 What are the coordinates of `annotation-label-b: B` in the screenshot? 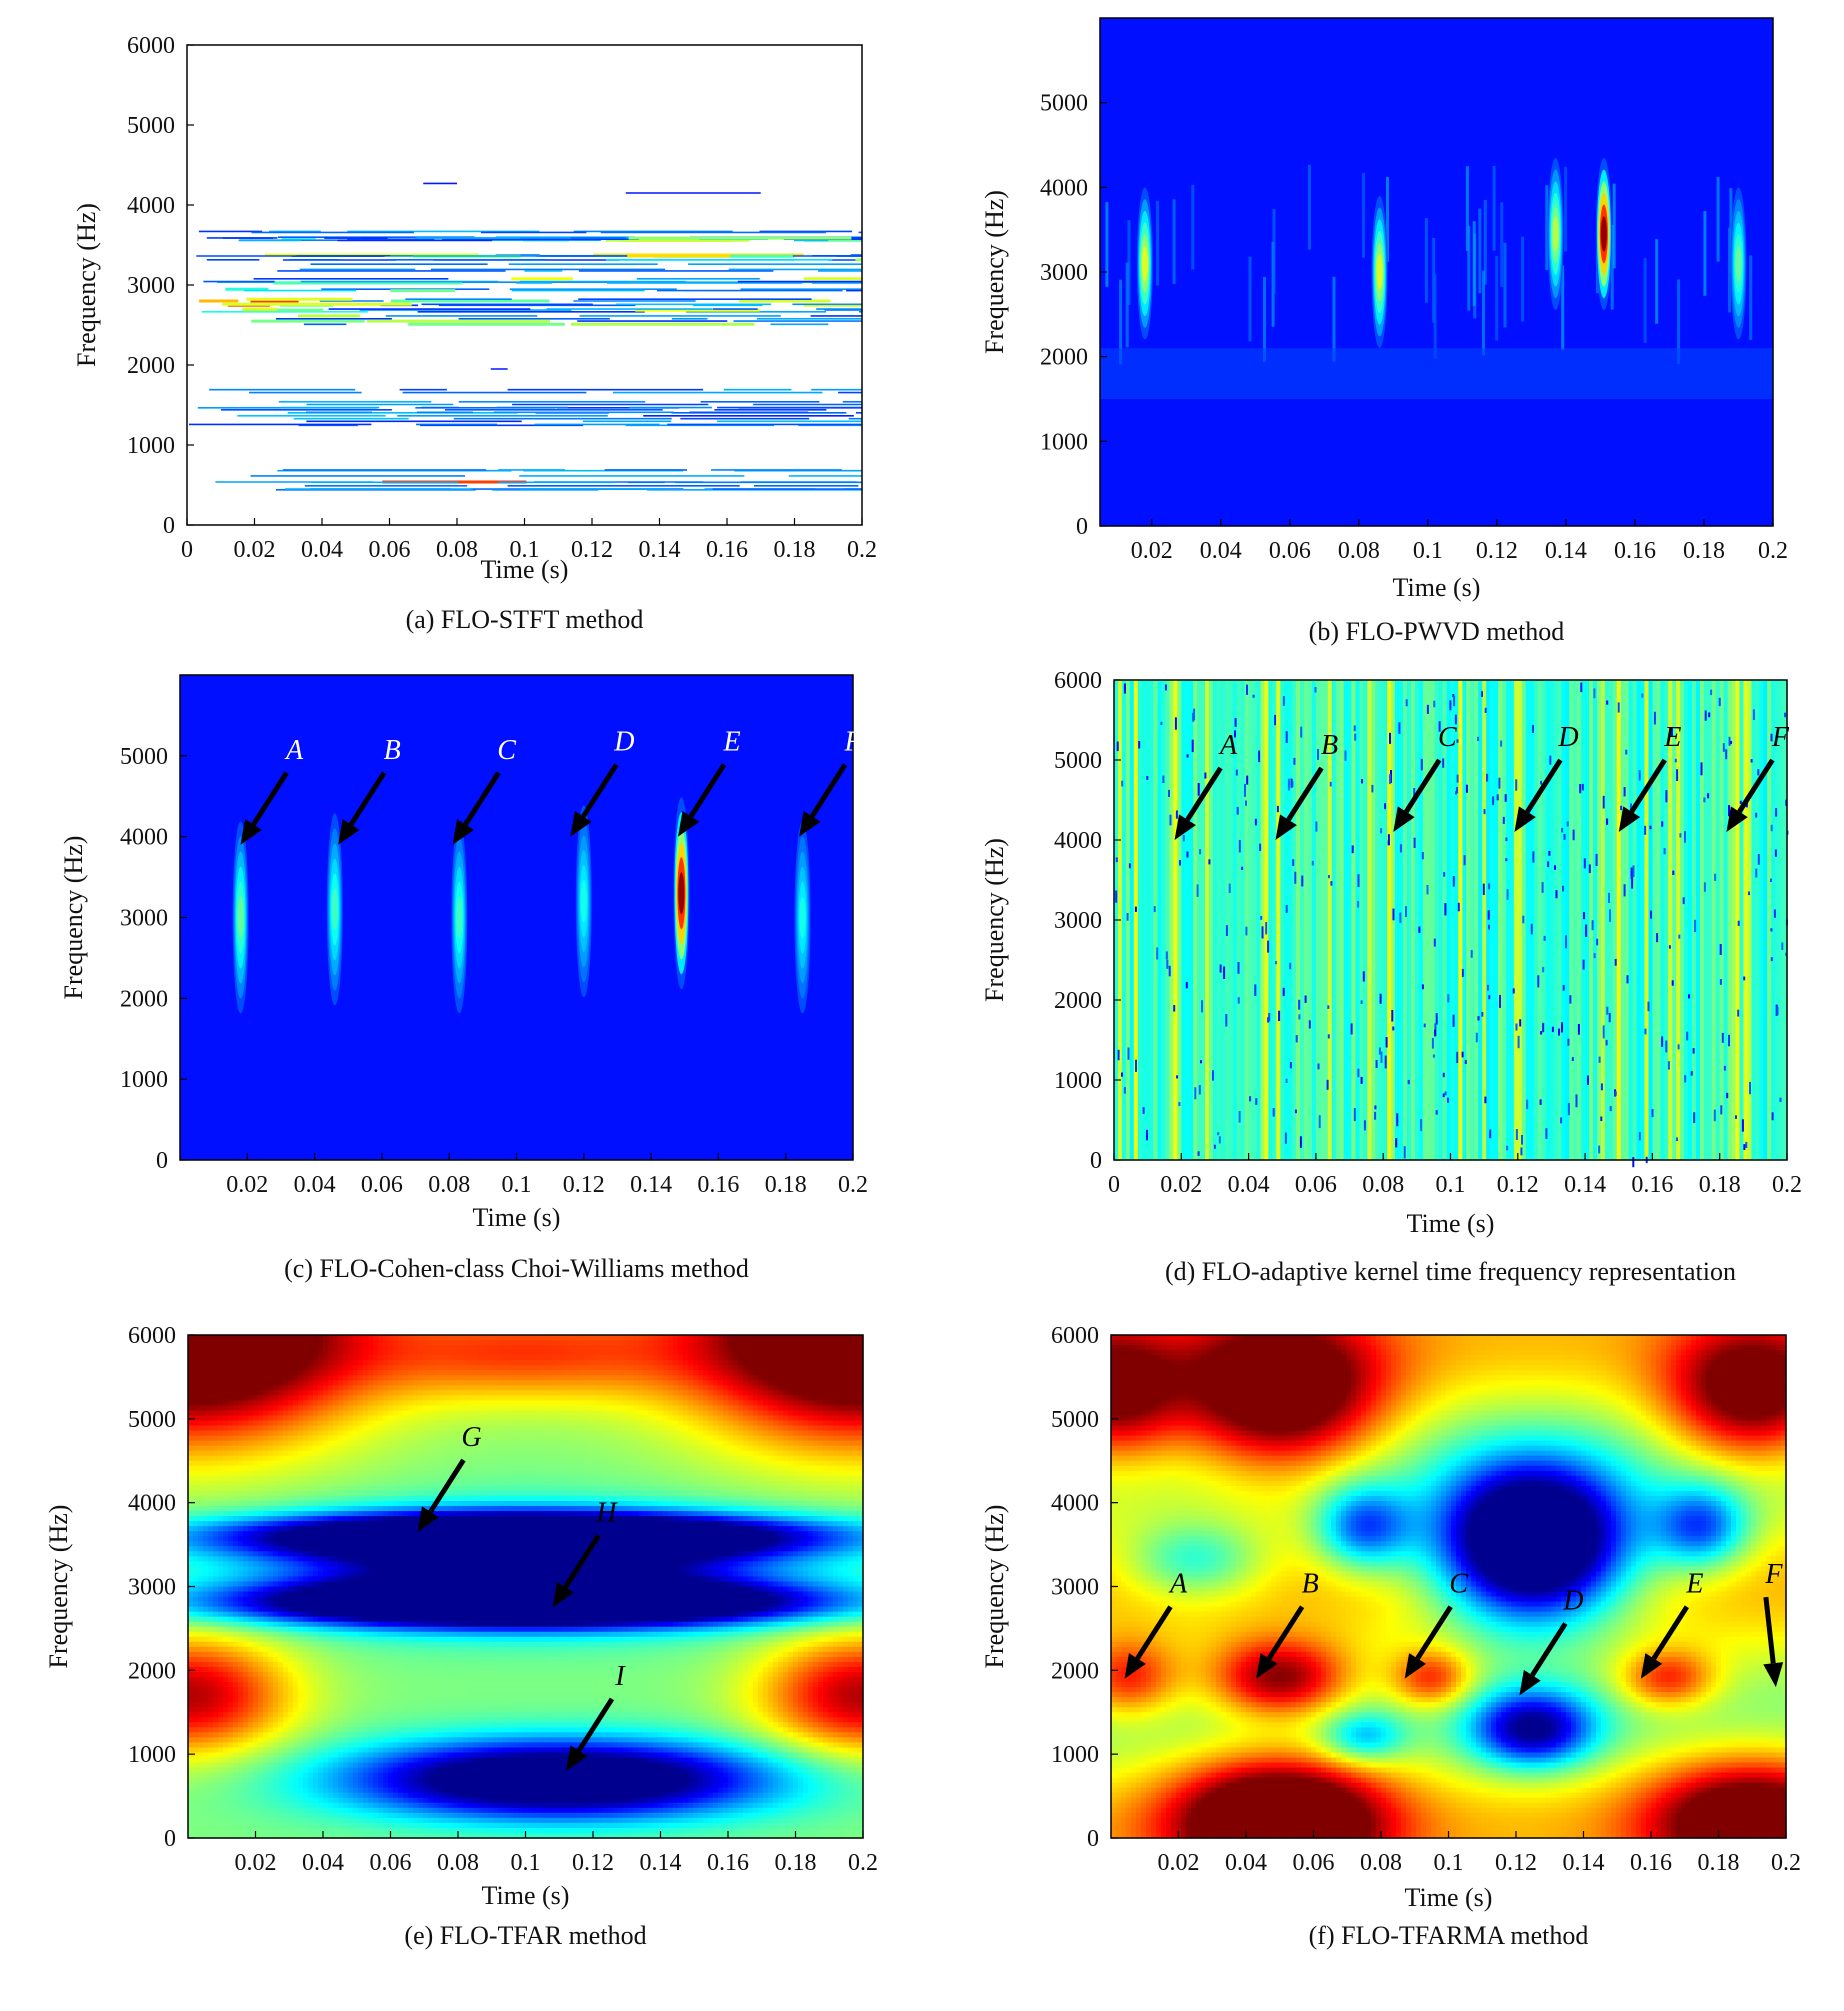 It's located at (1310, 1584).